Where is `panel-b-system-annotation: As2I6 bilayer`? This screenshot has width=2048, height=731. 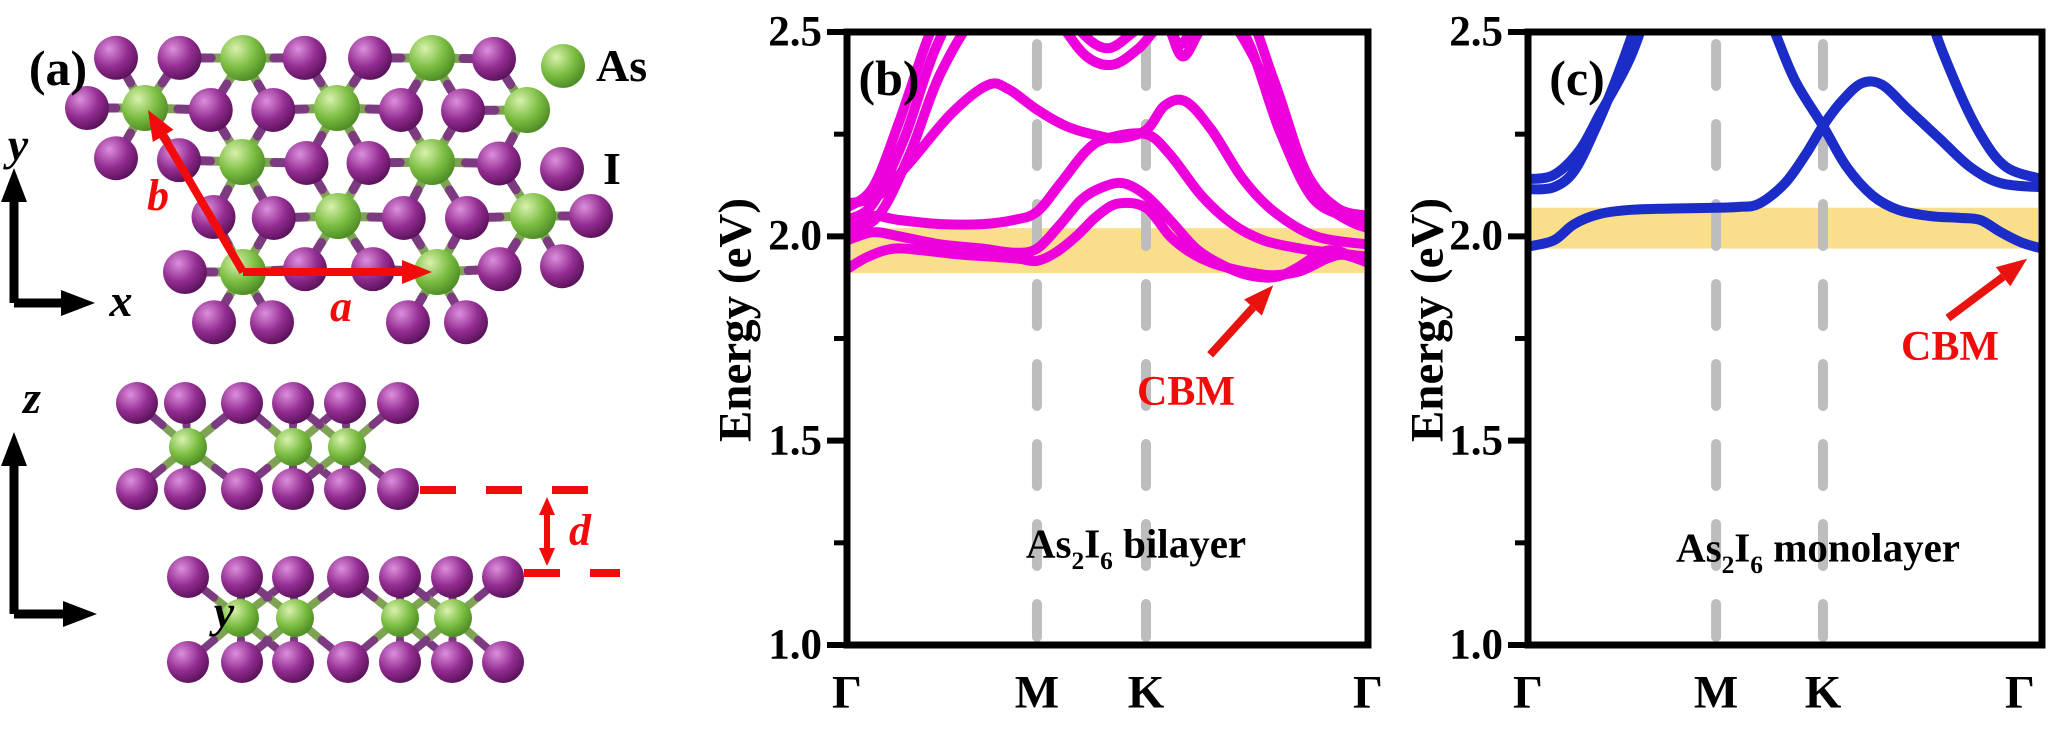 panel-b-system-annotation: As2I6 bilayer is located at coordinates (1136, 548).